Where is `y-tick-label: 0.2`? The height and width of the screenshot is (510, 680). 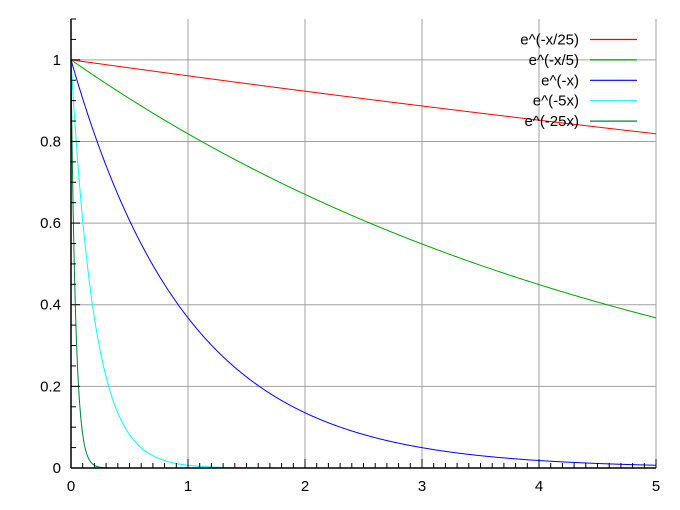 y-tick-label: 0.2 is located at coordinates (50, 386).